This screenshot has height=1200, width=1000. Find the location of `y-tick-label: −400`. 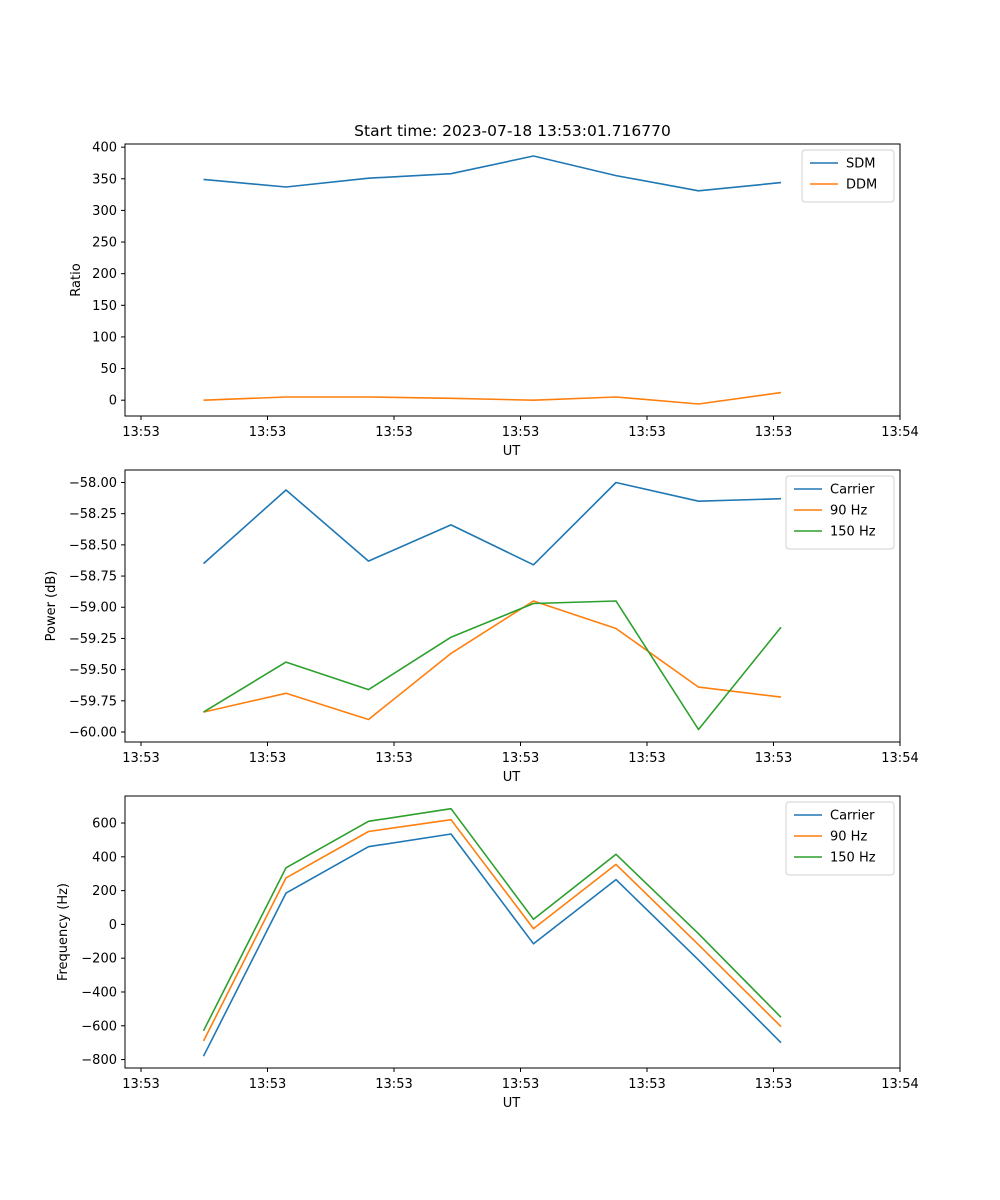

y-tick-label: −400 is located at coordinates (99, 992).